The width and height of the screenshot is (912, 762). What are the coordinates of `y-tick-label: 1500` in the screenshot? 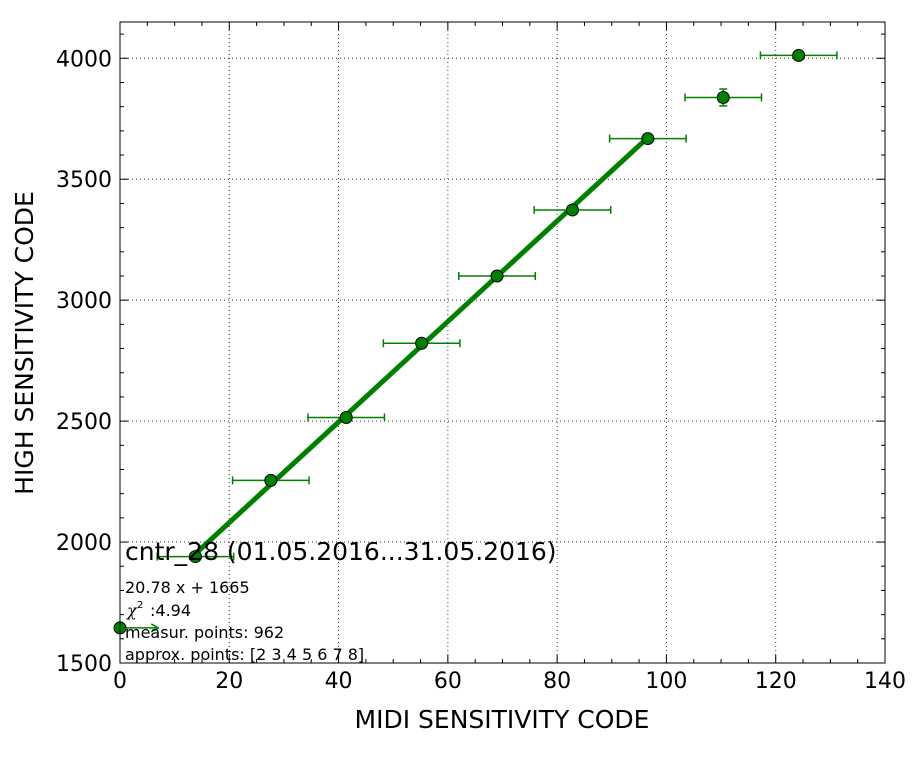 It's located at (84, 664).